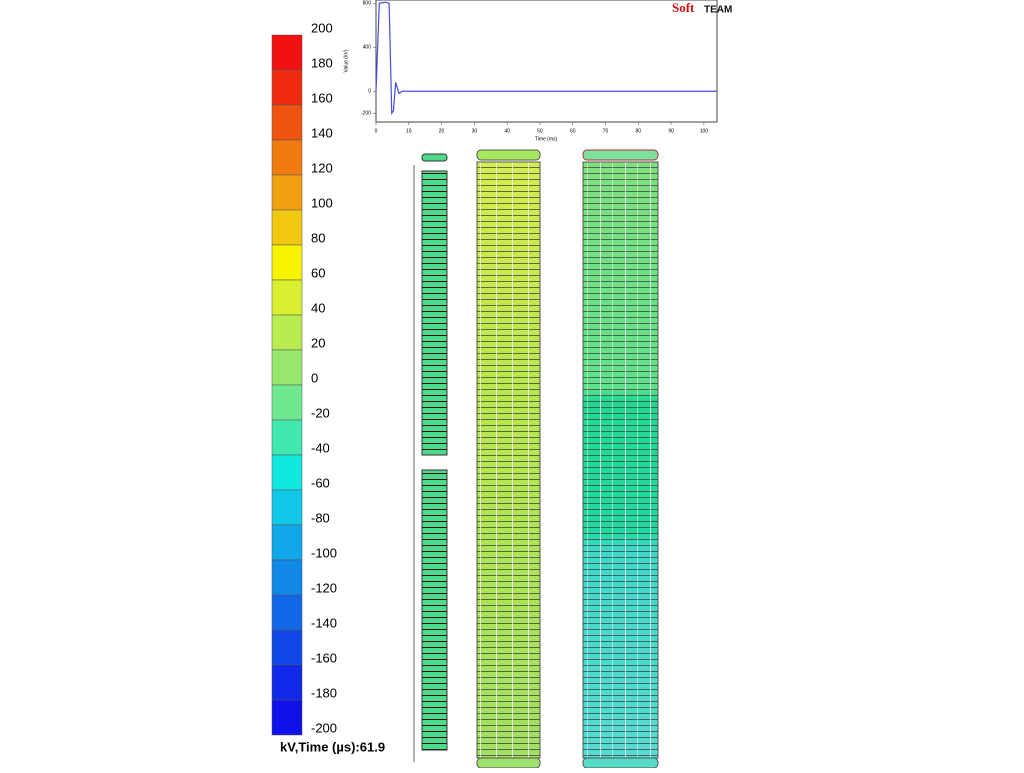 This screenshot has height=773, width=1024. What do you see at coordinates (639, 131) in the screenshot?
I see `x-tick-label: 80` at bounding box center [639, 131].